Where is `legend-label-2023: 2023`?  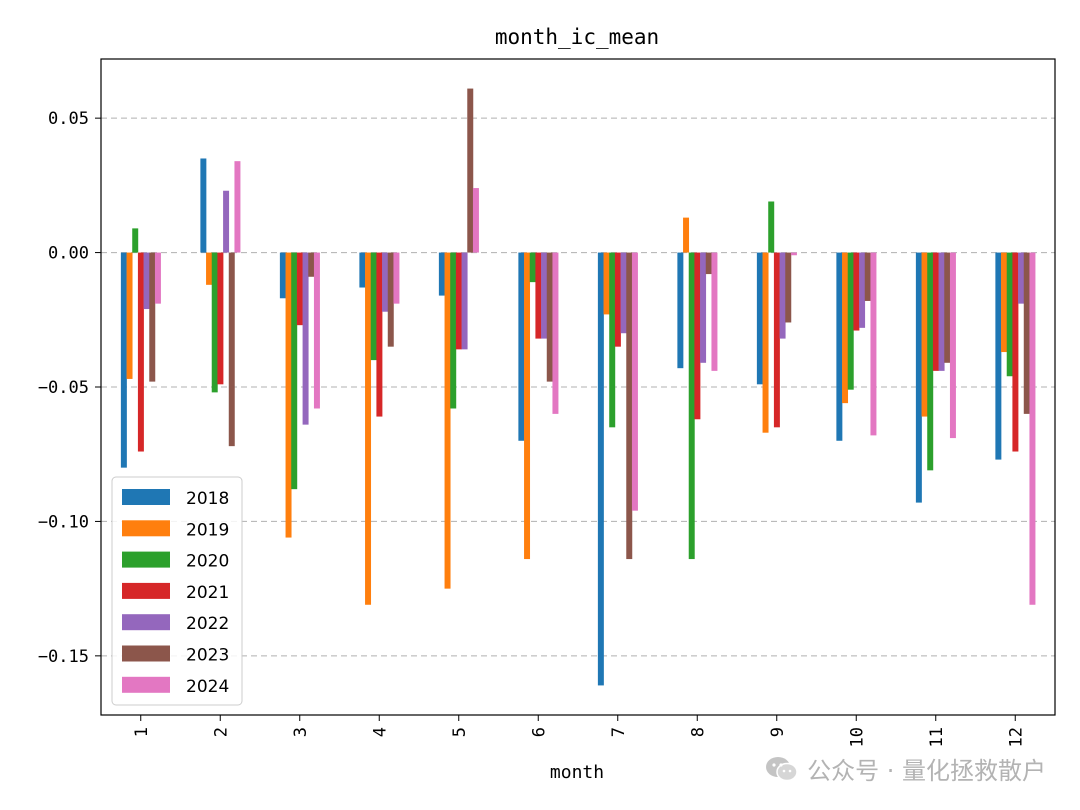
legend-label-2023: 2023 is located at coordinates (207, 656).